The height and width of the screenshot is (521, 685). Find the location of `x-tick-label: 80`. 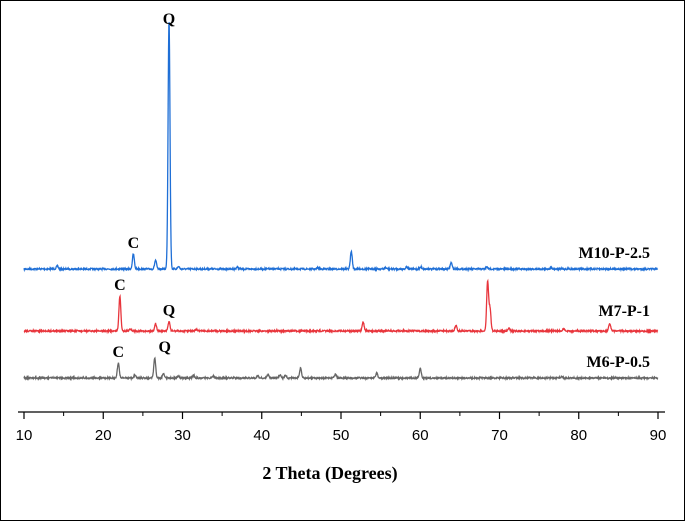

x-tick-label: 80 is located at coordinates (578, 435).